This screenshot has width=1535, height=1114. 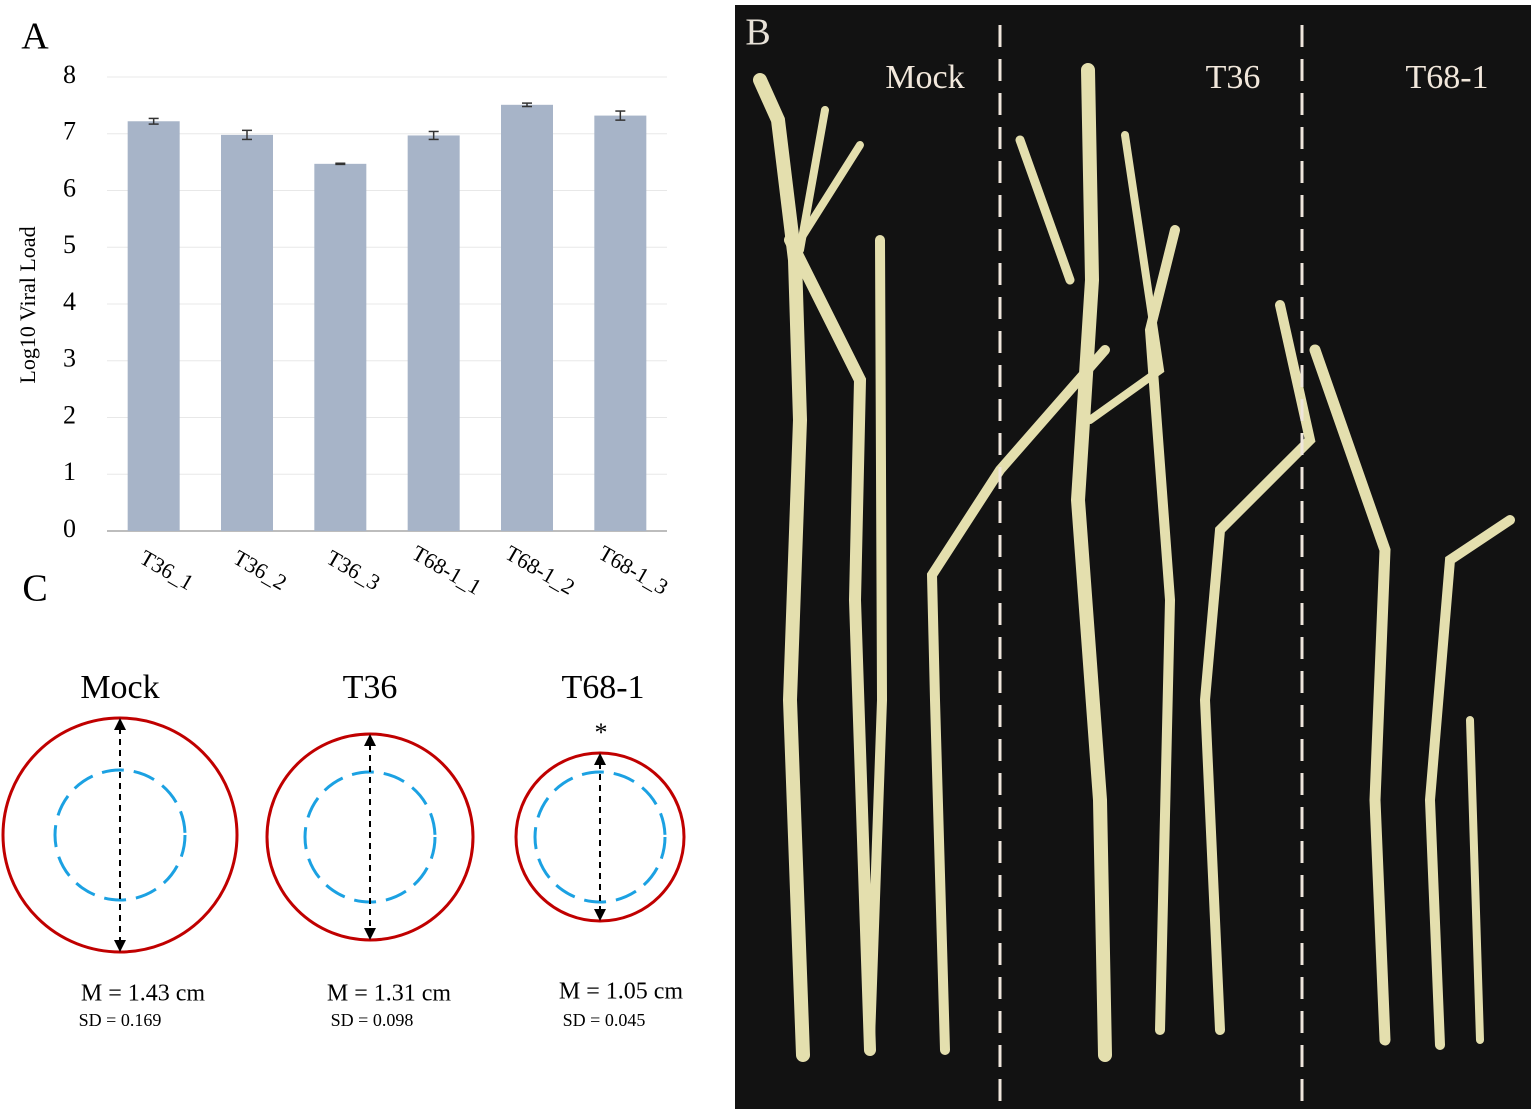 I want to click on panel-label: A, so click(x=35, y=37).